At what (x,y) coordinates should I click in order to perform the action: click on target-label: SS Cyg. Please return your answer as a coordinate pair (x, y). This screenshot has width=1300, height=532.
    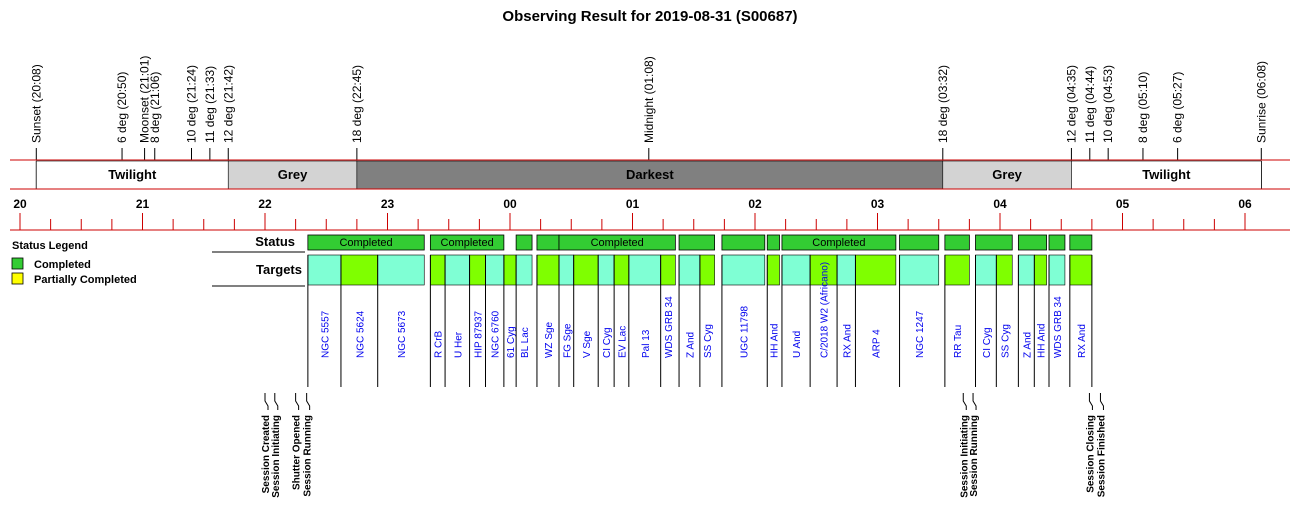
    Looking at the image, I should click on (708, 341).